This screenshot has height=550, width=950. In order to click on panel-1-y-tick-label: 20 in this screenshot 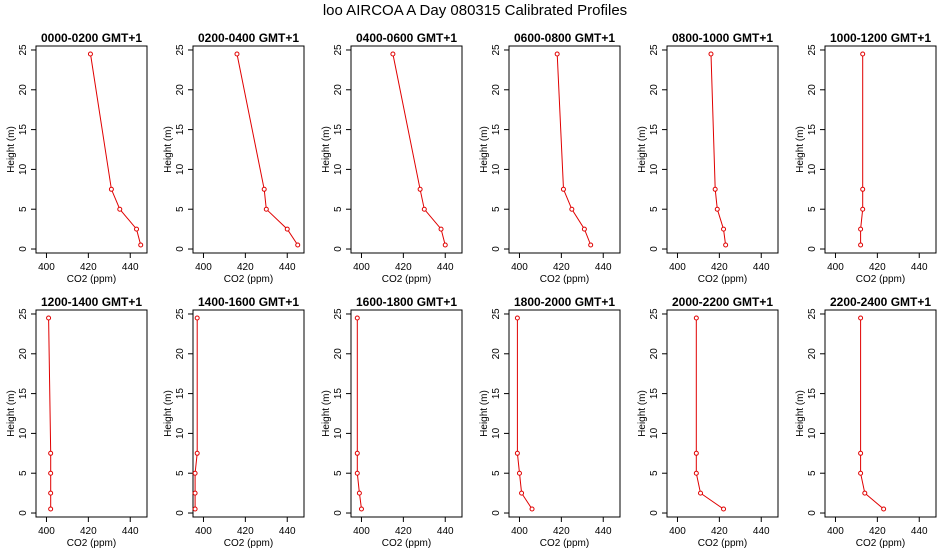, I will do `click(23, 90)`.